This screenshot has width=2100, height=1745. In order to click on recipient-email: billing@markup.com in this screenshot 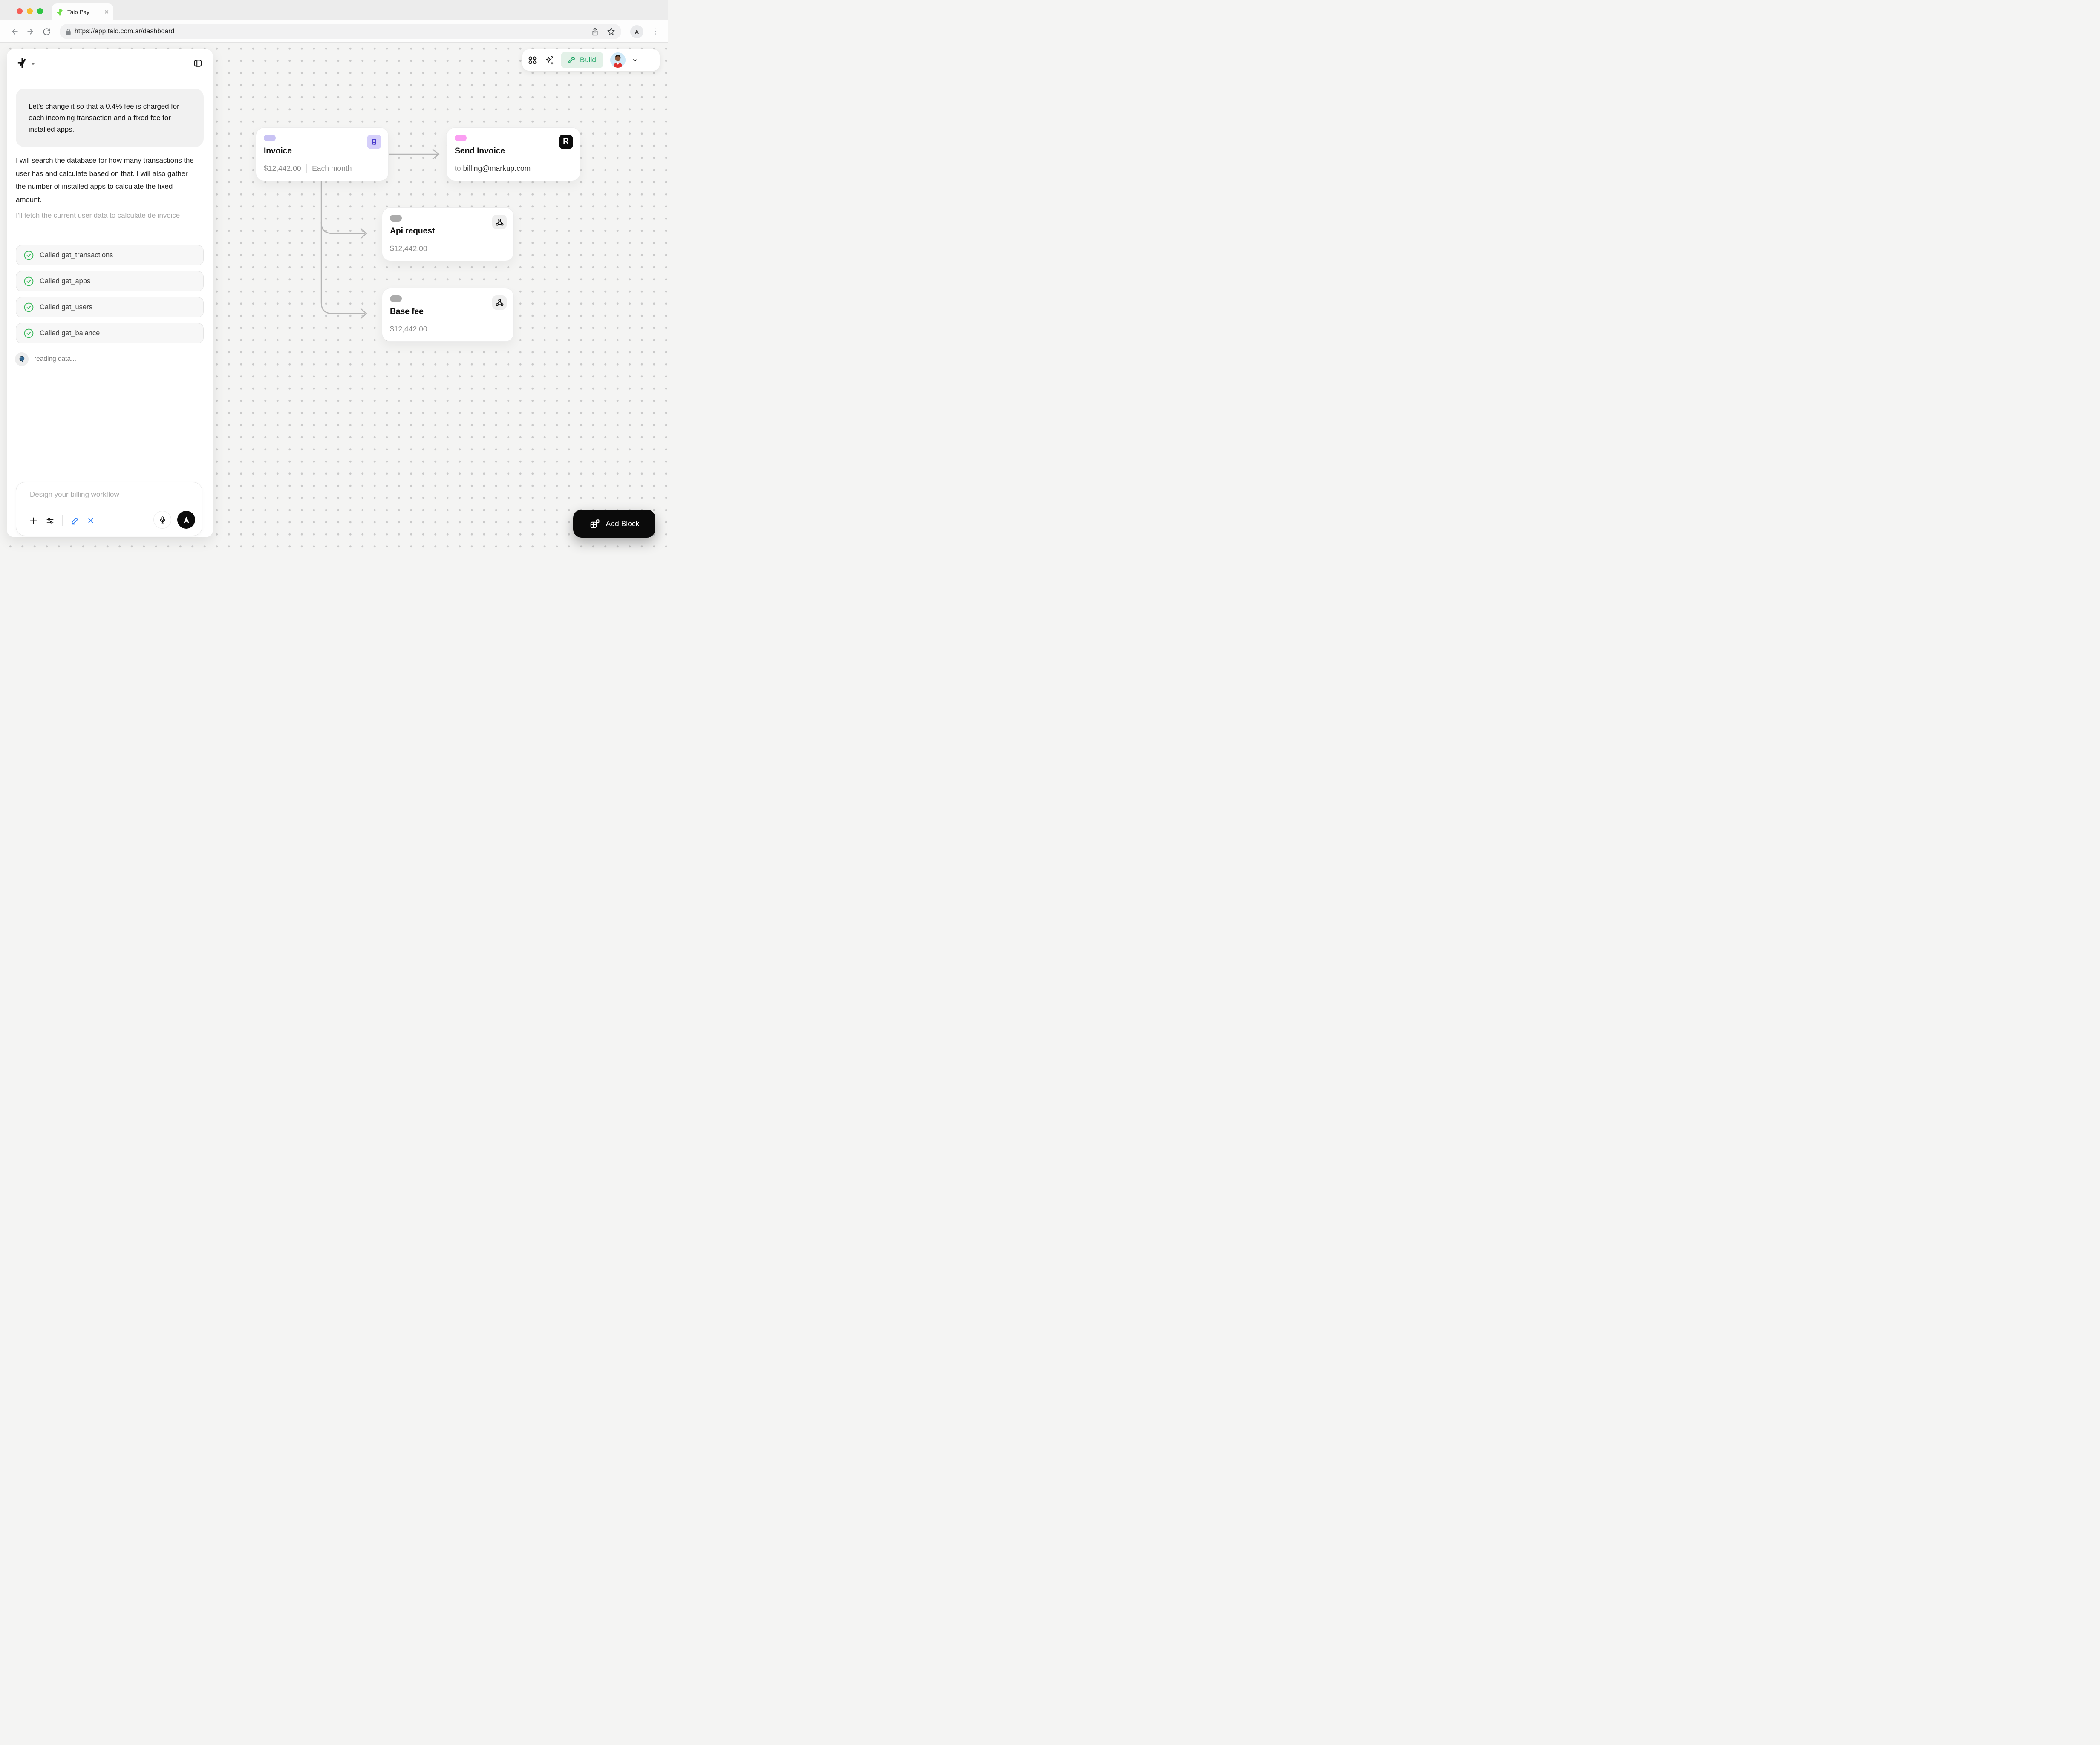, I will do `click(497, 168)`.